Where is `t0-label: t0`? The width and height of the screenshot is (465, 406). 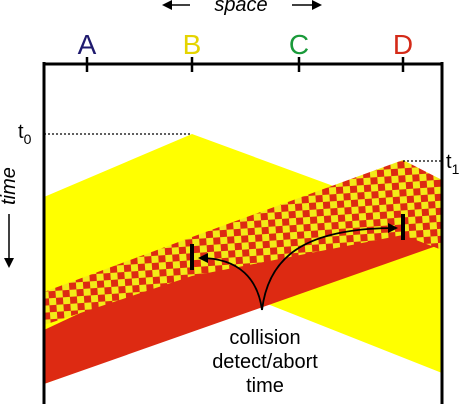 t0-label: t0 is located at coordinates (25, 134).